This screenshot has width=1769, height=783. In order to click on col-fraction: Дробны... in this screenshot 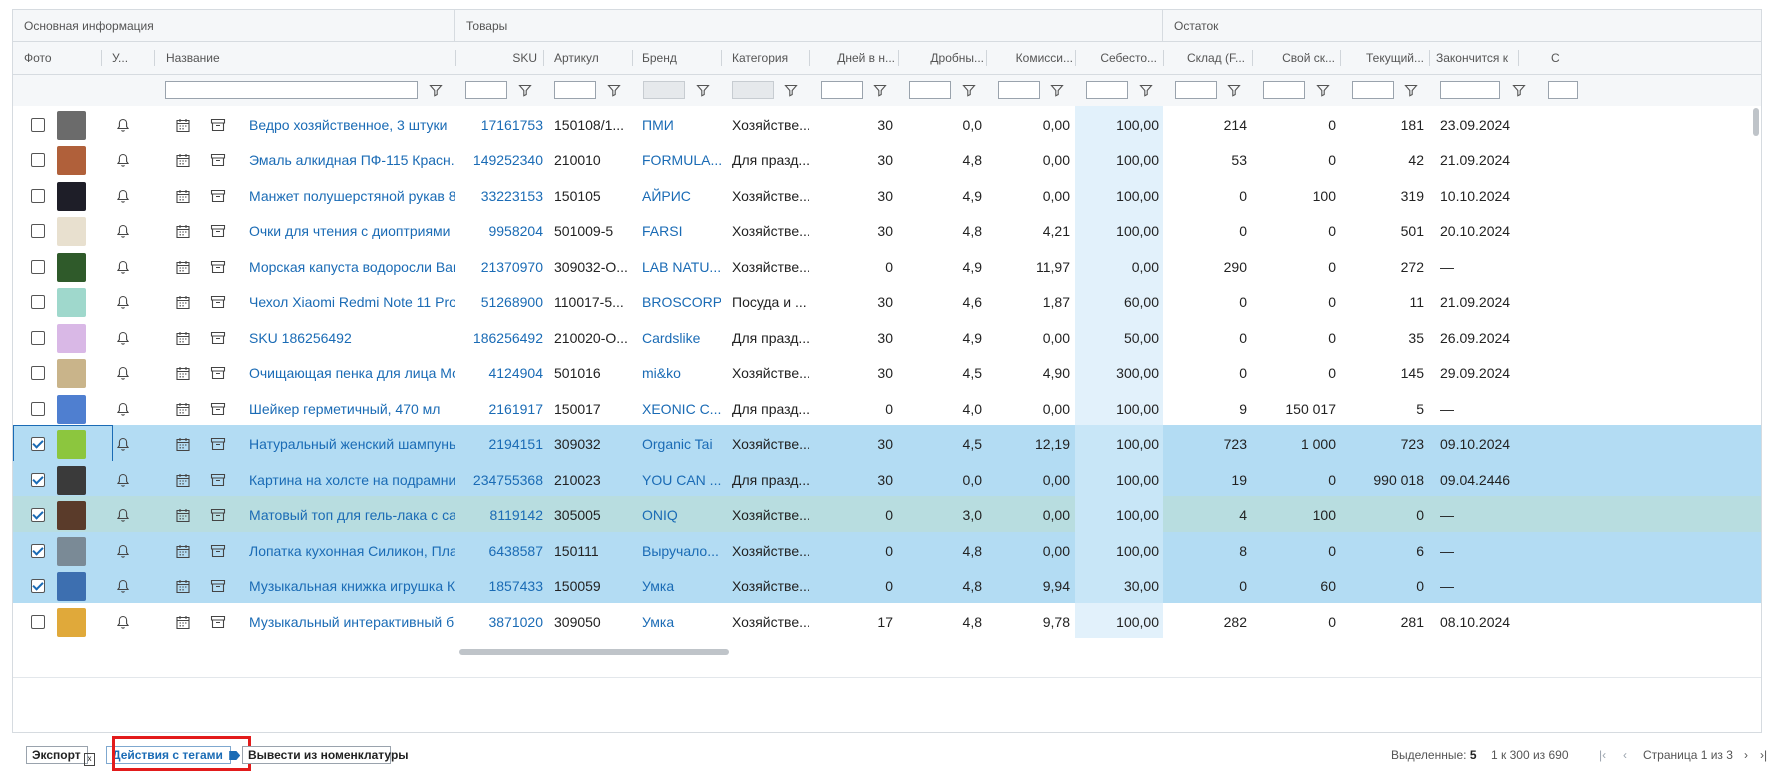, I will do `click(957, 58)`.